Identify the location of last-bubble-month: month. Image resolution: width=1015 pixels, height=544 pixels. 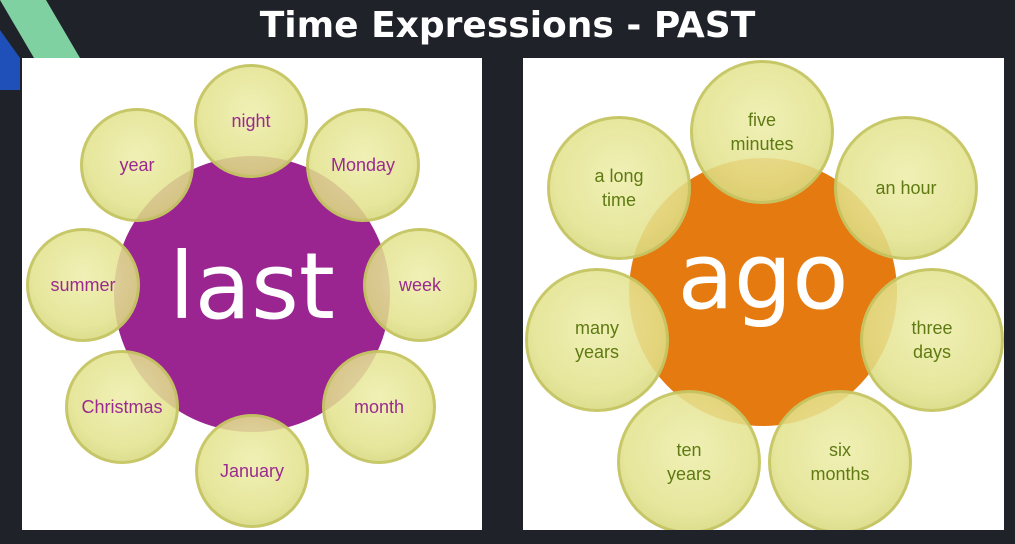
(379, 407).